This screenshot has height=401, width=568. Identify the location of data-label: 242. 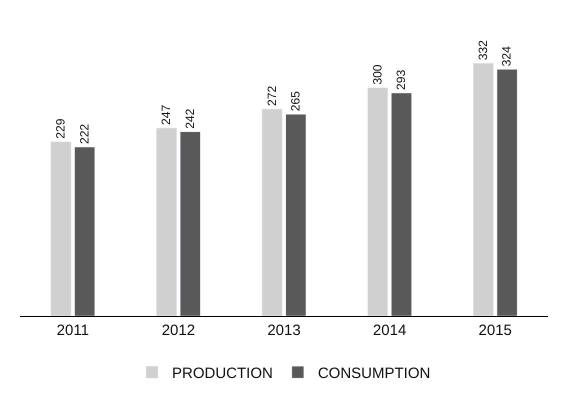
(189, 118).